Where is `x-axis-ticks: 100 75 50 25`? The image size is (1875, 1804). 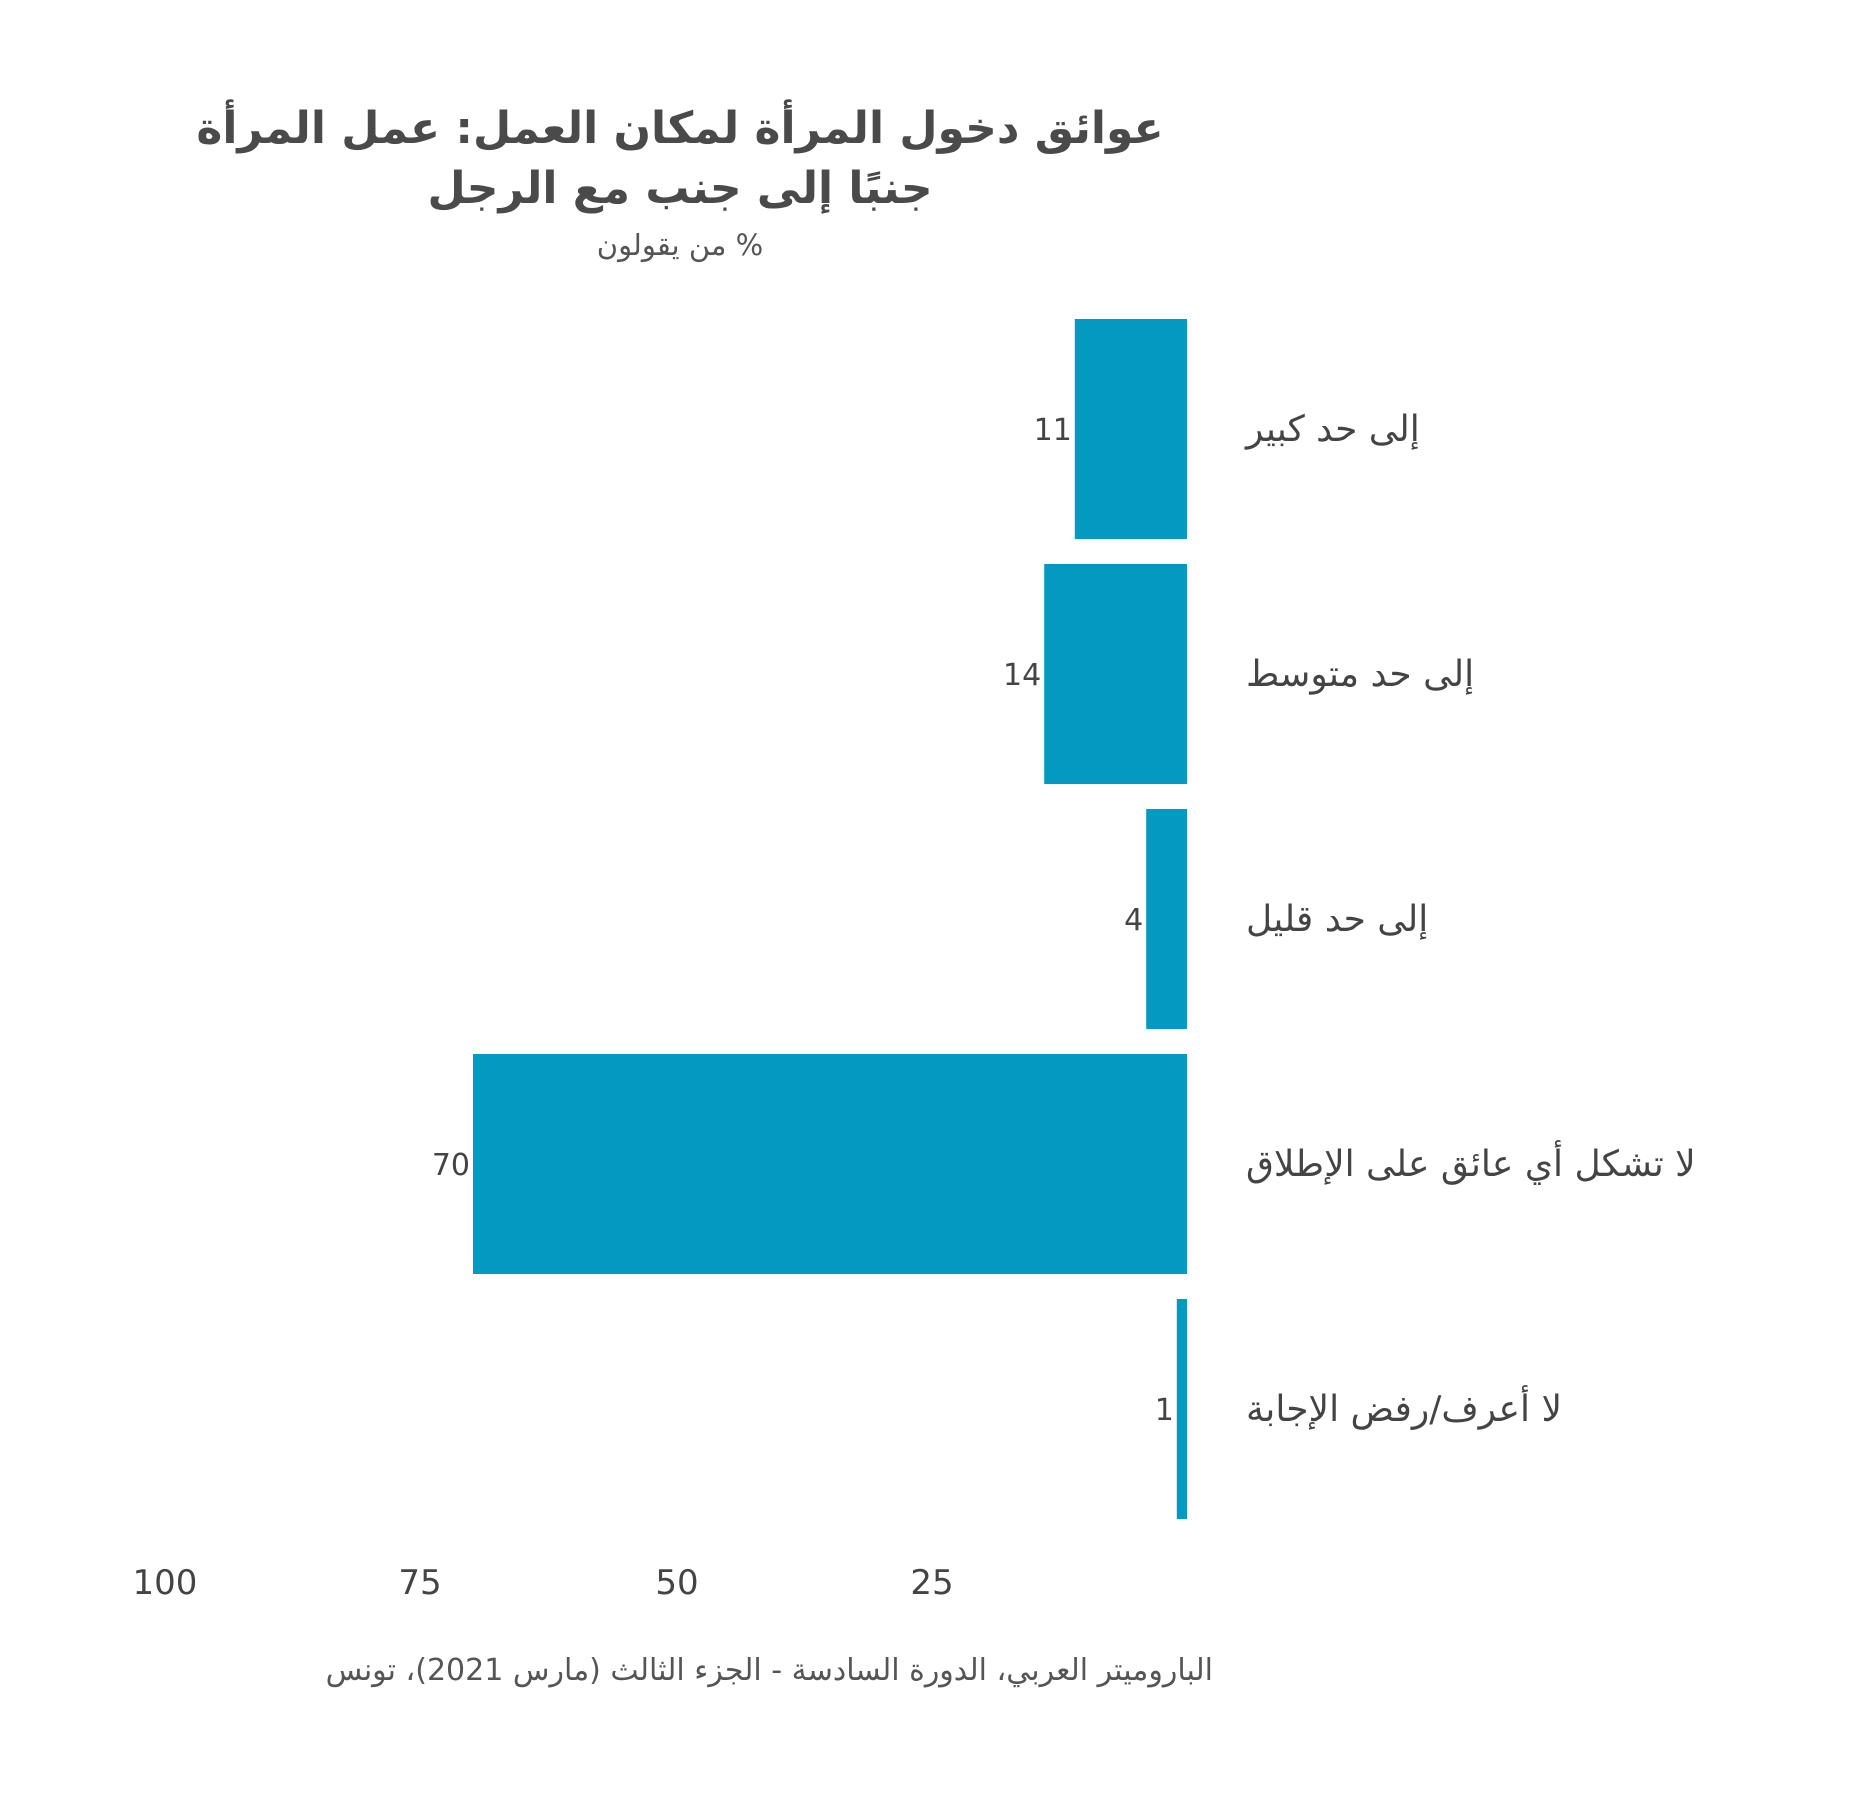
x-axis-ticks: 100 75 50 25 is located at coordinates (543, 1583).